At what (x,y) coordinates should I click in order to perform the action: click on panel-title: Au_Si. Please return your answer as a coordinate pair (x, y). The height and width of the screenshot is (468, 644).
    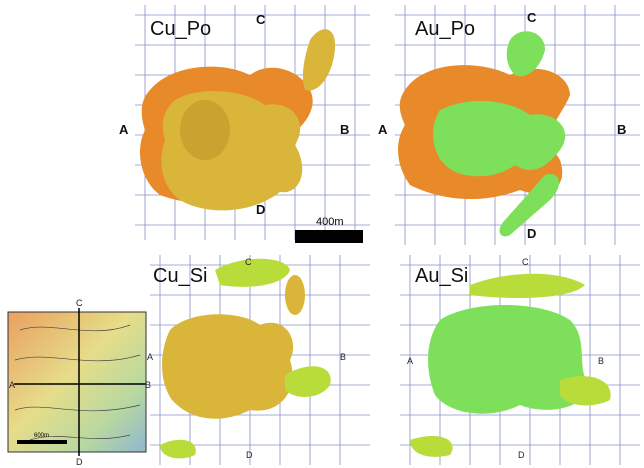
    Looking at the image, I should click on (441, 276).